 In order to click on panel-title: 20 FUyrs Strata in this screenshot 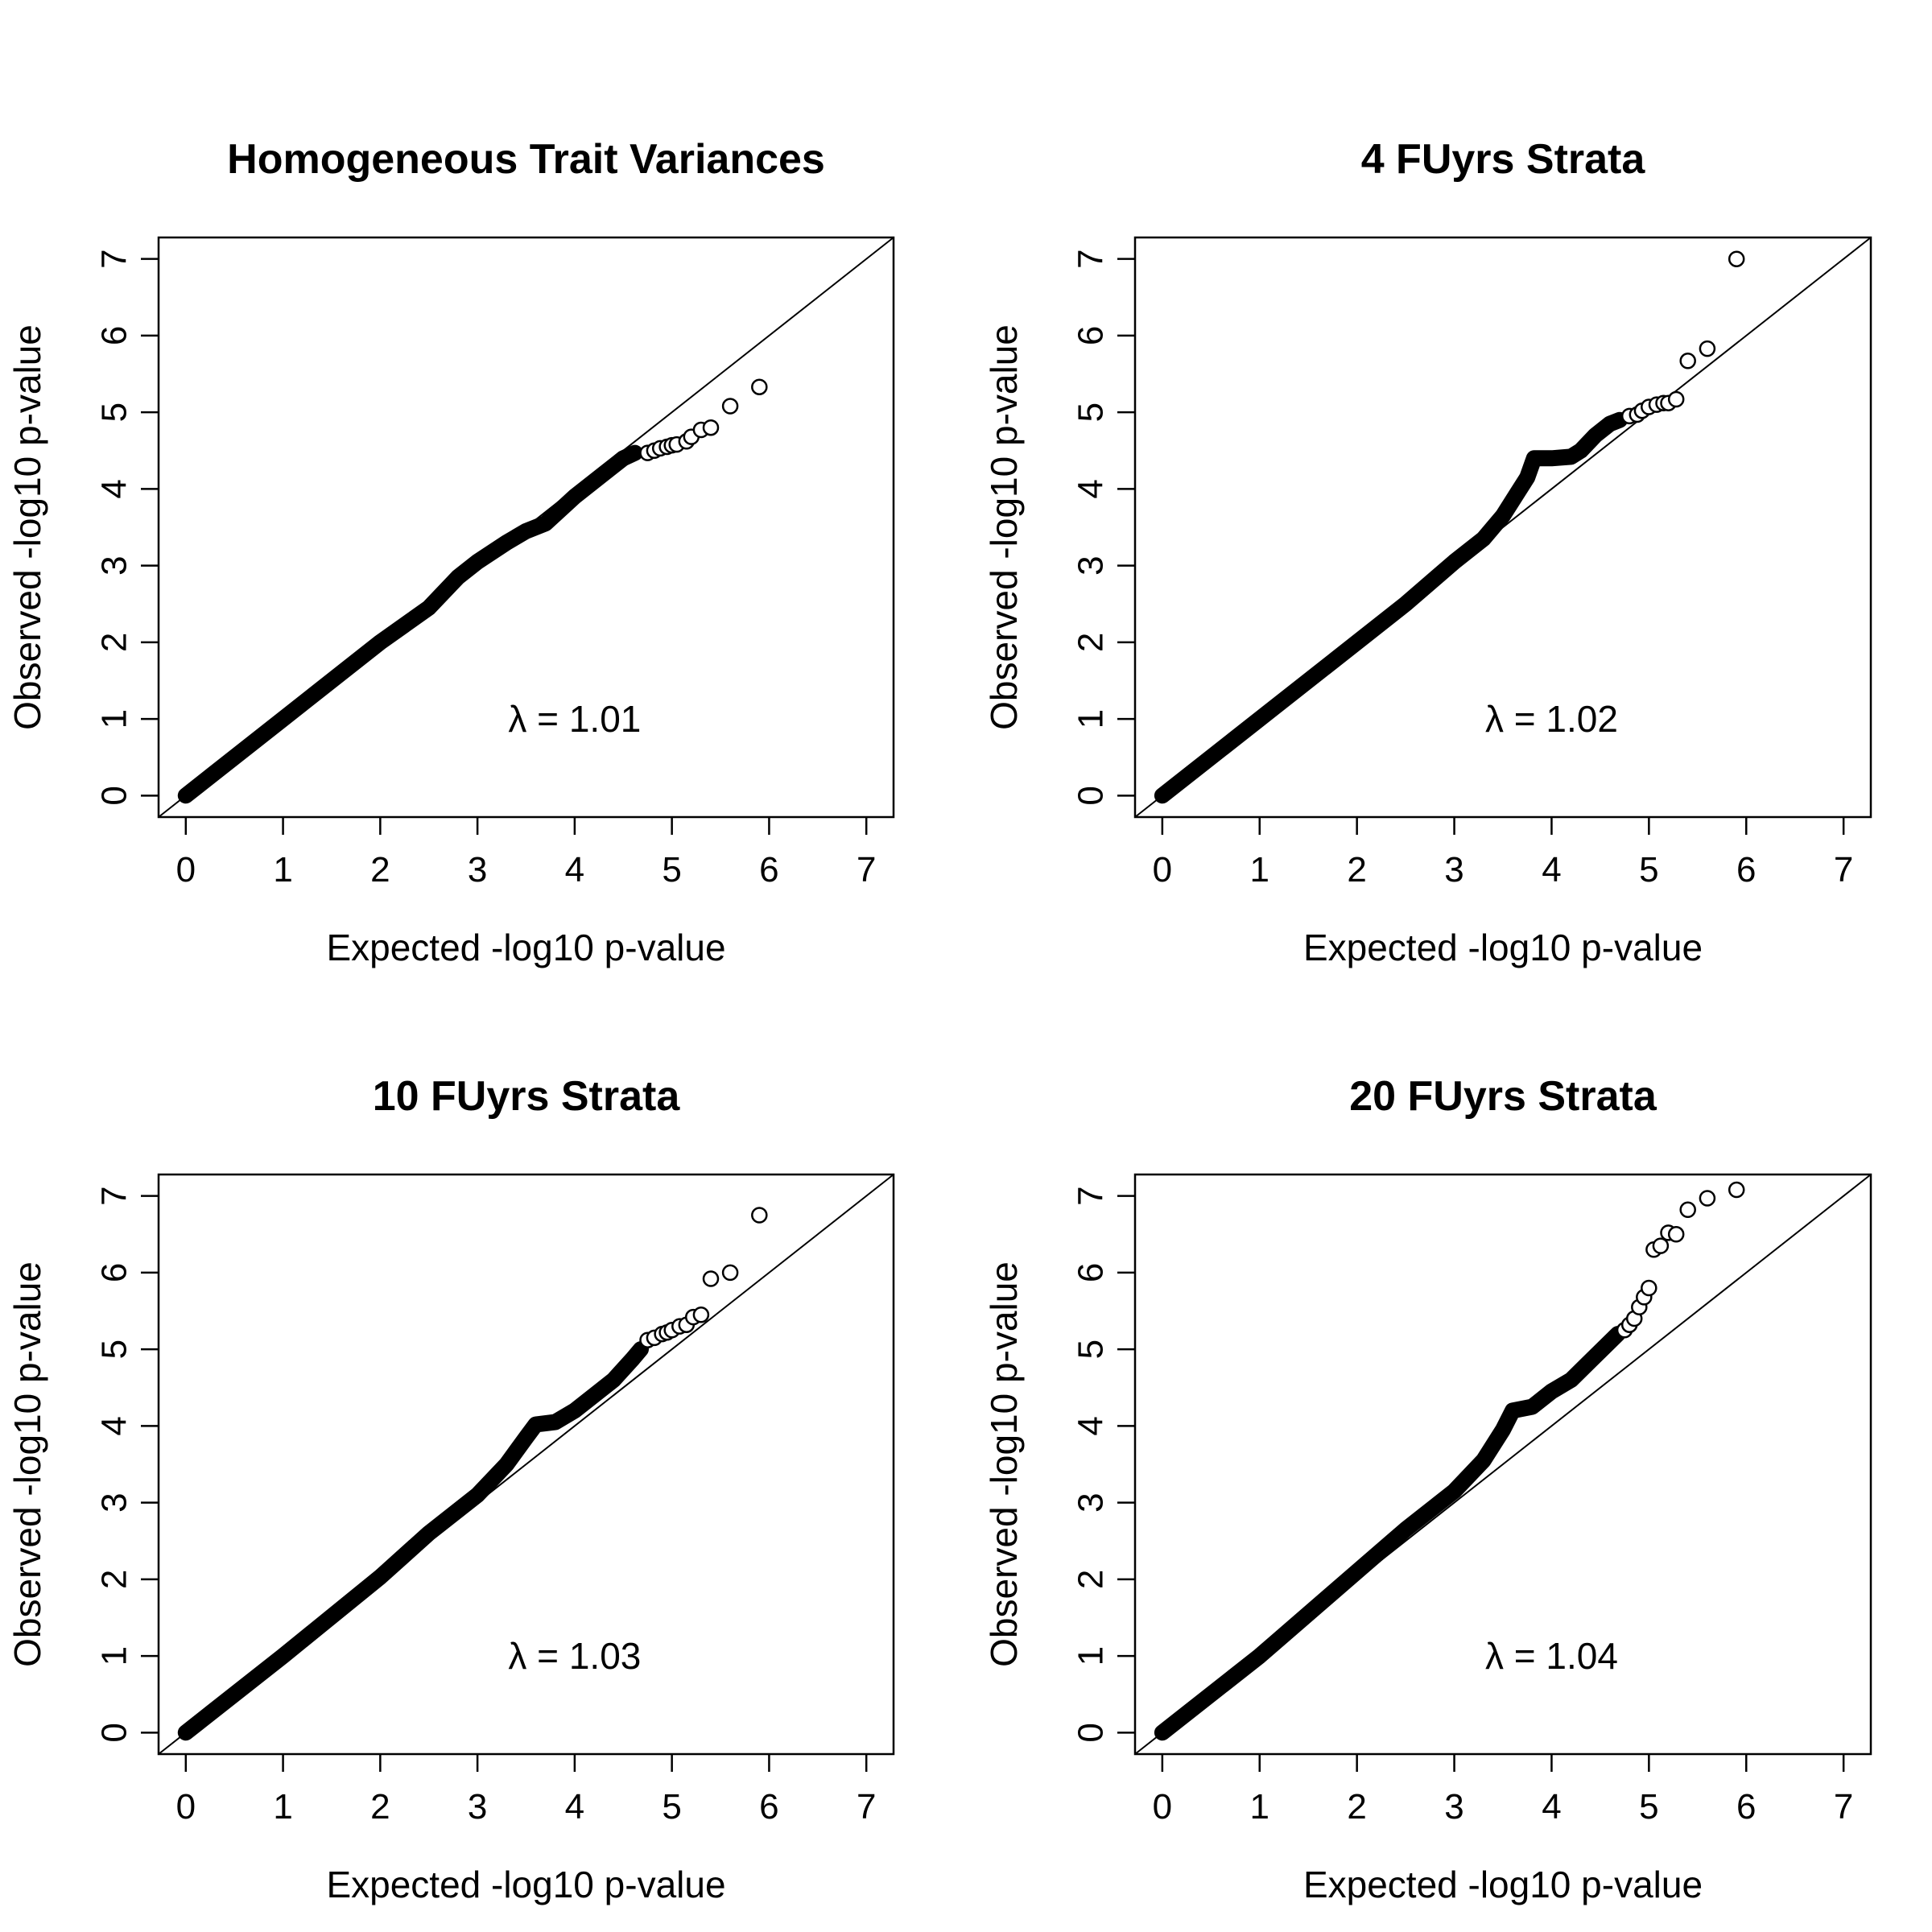, I will do `click(1503, 1096)`.